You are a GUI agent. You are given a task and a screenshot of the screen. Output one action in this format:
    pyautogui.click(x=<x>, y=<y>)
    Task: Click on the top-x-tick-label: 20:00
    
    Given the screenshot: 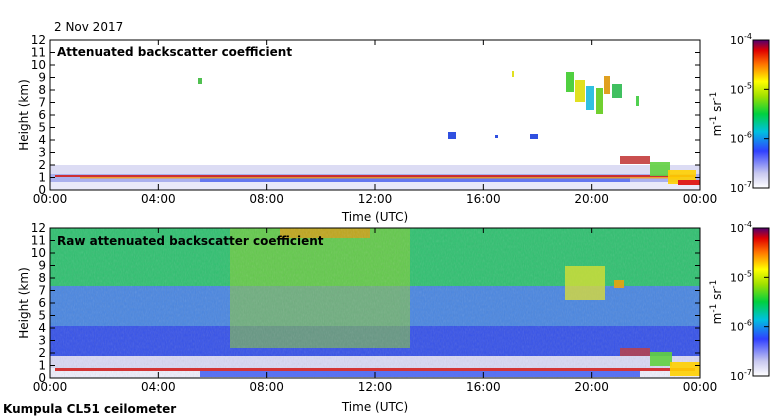 What is the action you would take?
    pyautogui.click(x=591, y=199)
    